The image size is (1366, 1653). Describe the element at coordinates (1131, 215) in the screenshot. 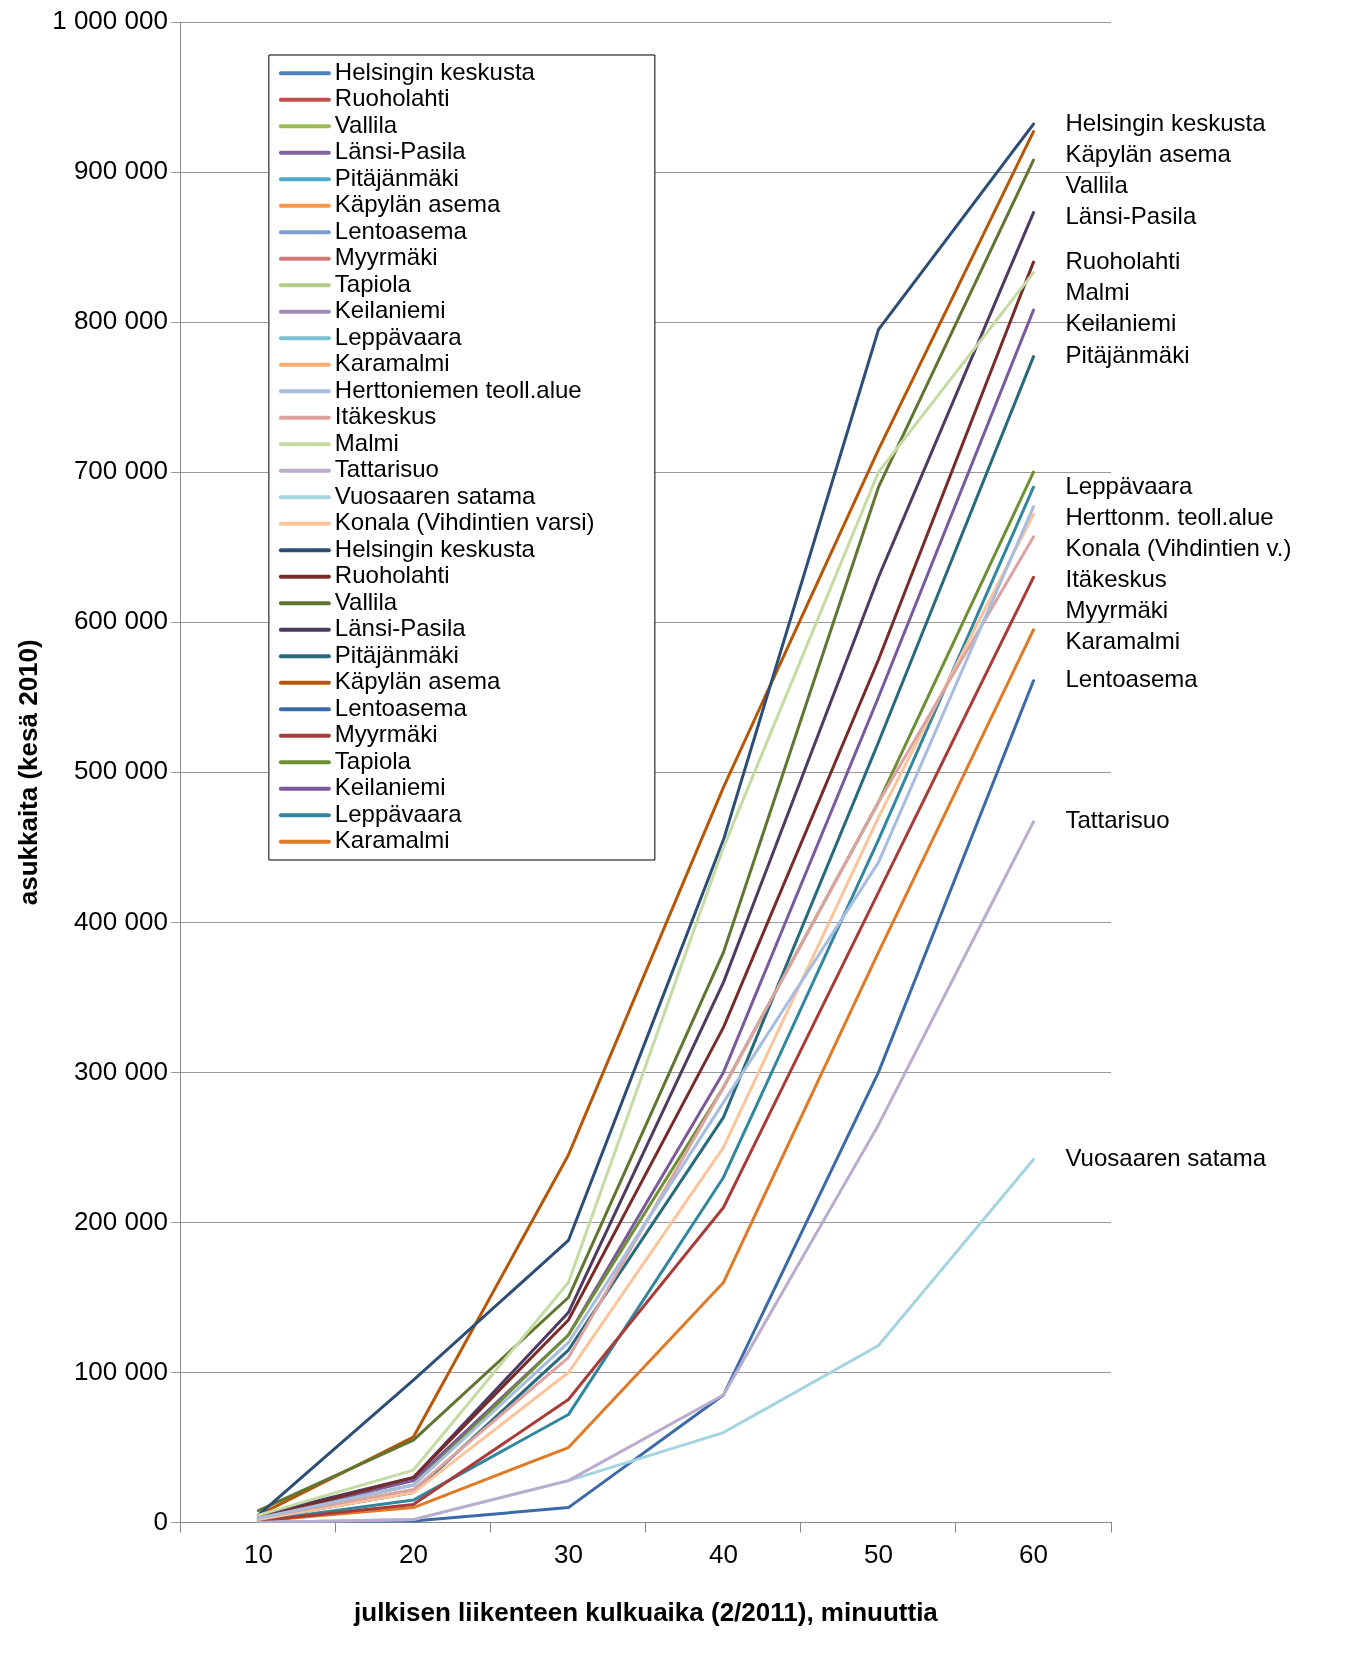

I see `annotation: Länsi-Pasila` at that location.